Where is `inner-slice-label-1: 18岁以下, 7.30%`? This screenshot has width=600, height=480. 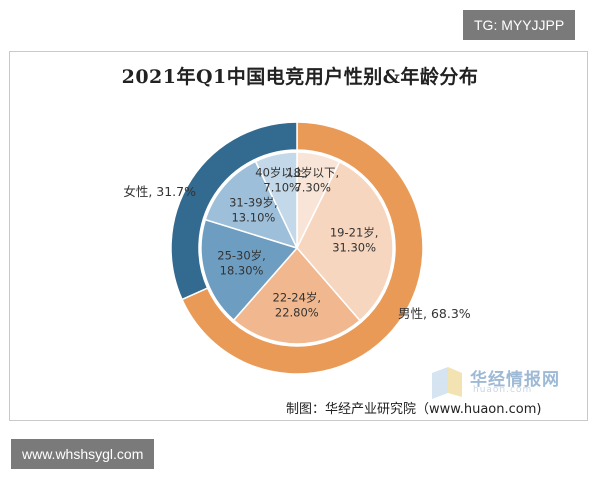
inner-slice-label-1: 18岁以下, 7.30% is located at coordinates (312, 180).